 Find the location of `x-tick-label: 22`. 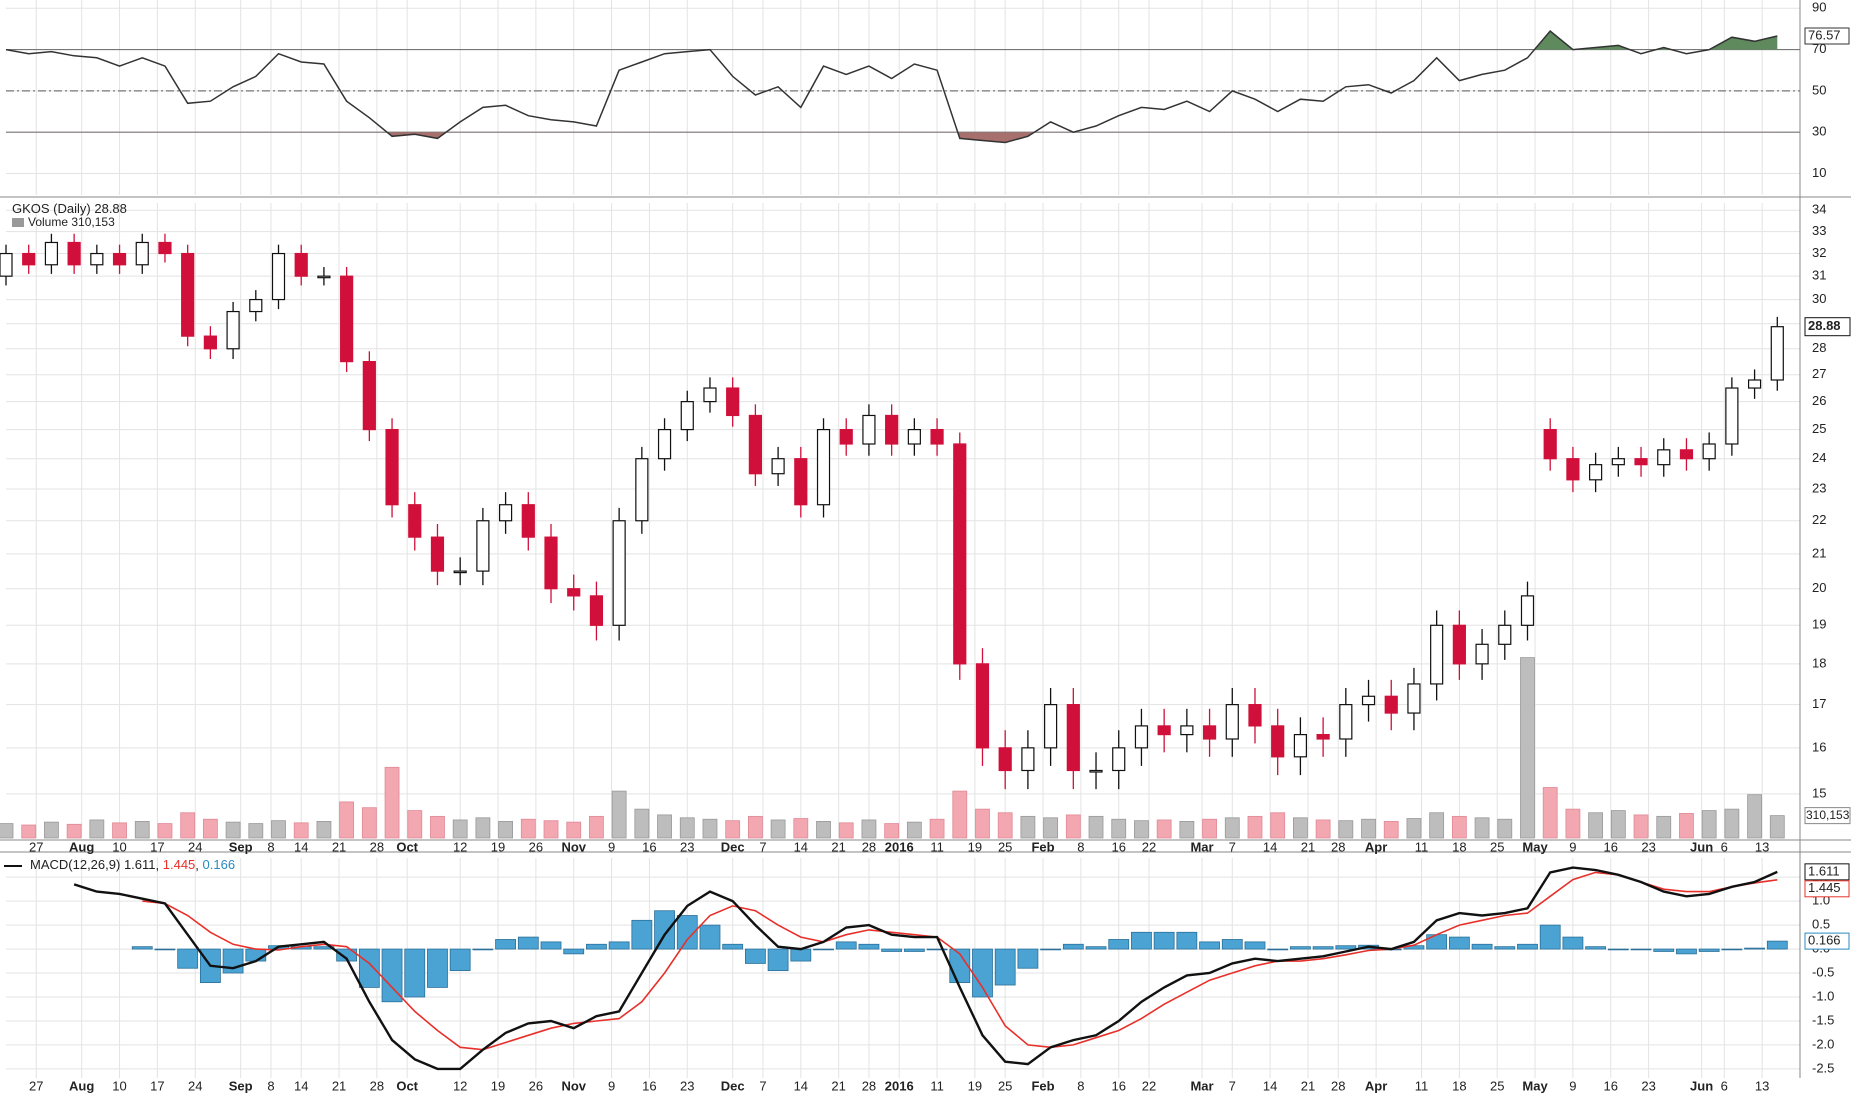

x-tick-label: 22 is located at coordinates (1149, 846).